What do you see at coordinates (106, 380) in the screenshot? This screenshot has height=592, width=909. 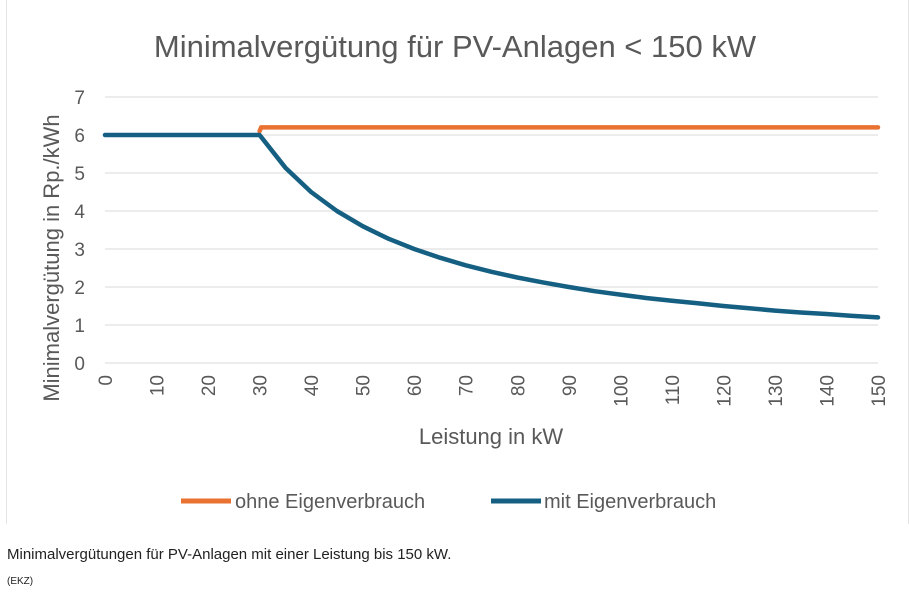 I see `x-tick-label: 0` at bounding box center [106, 380].